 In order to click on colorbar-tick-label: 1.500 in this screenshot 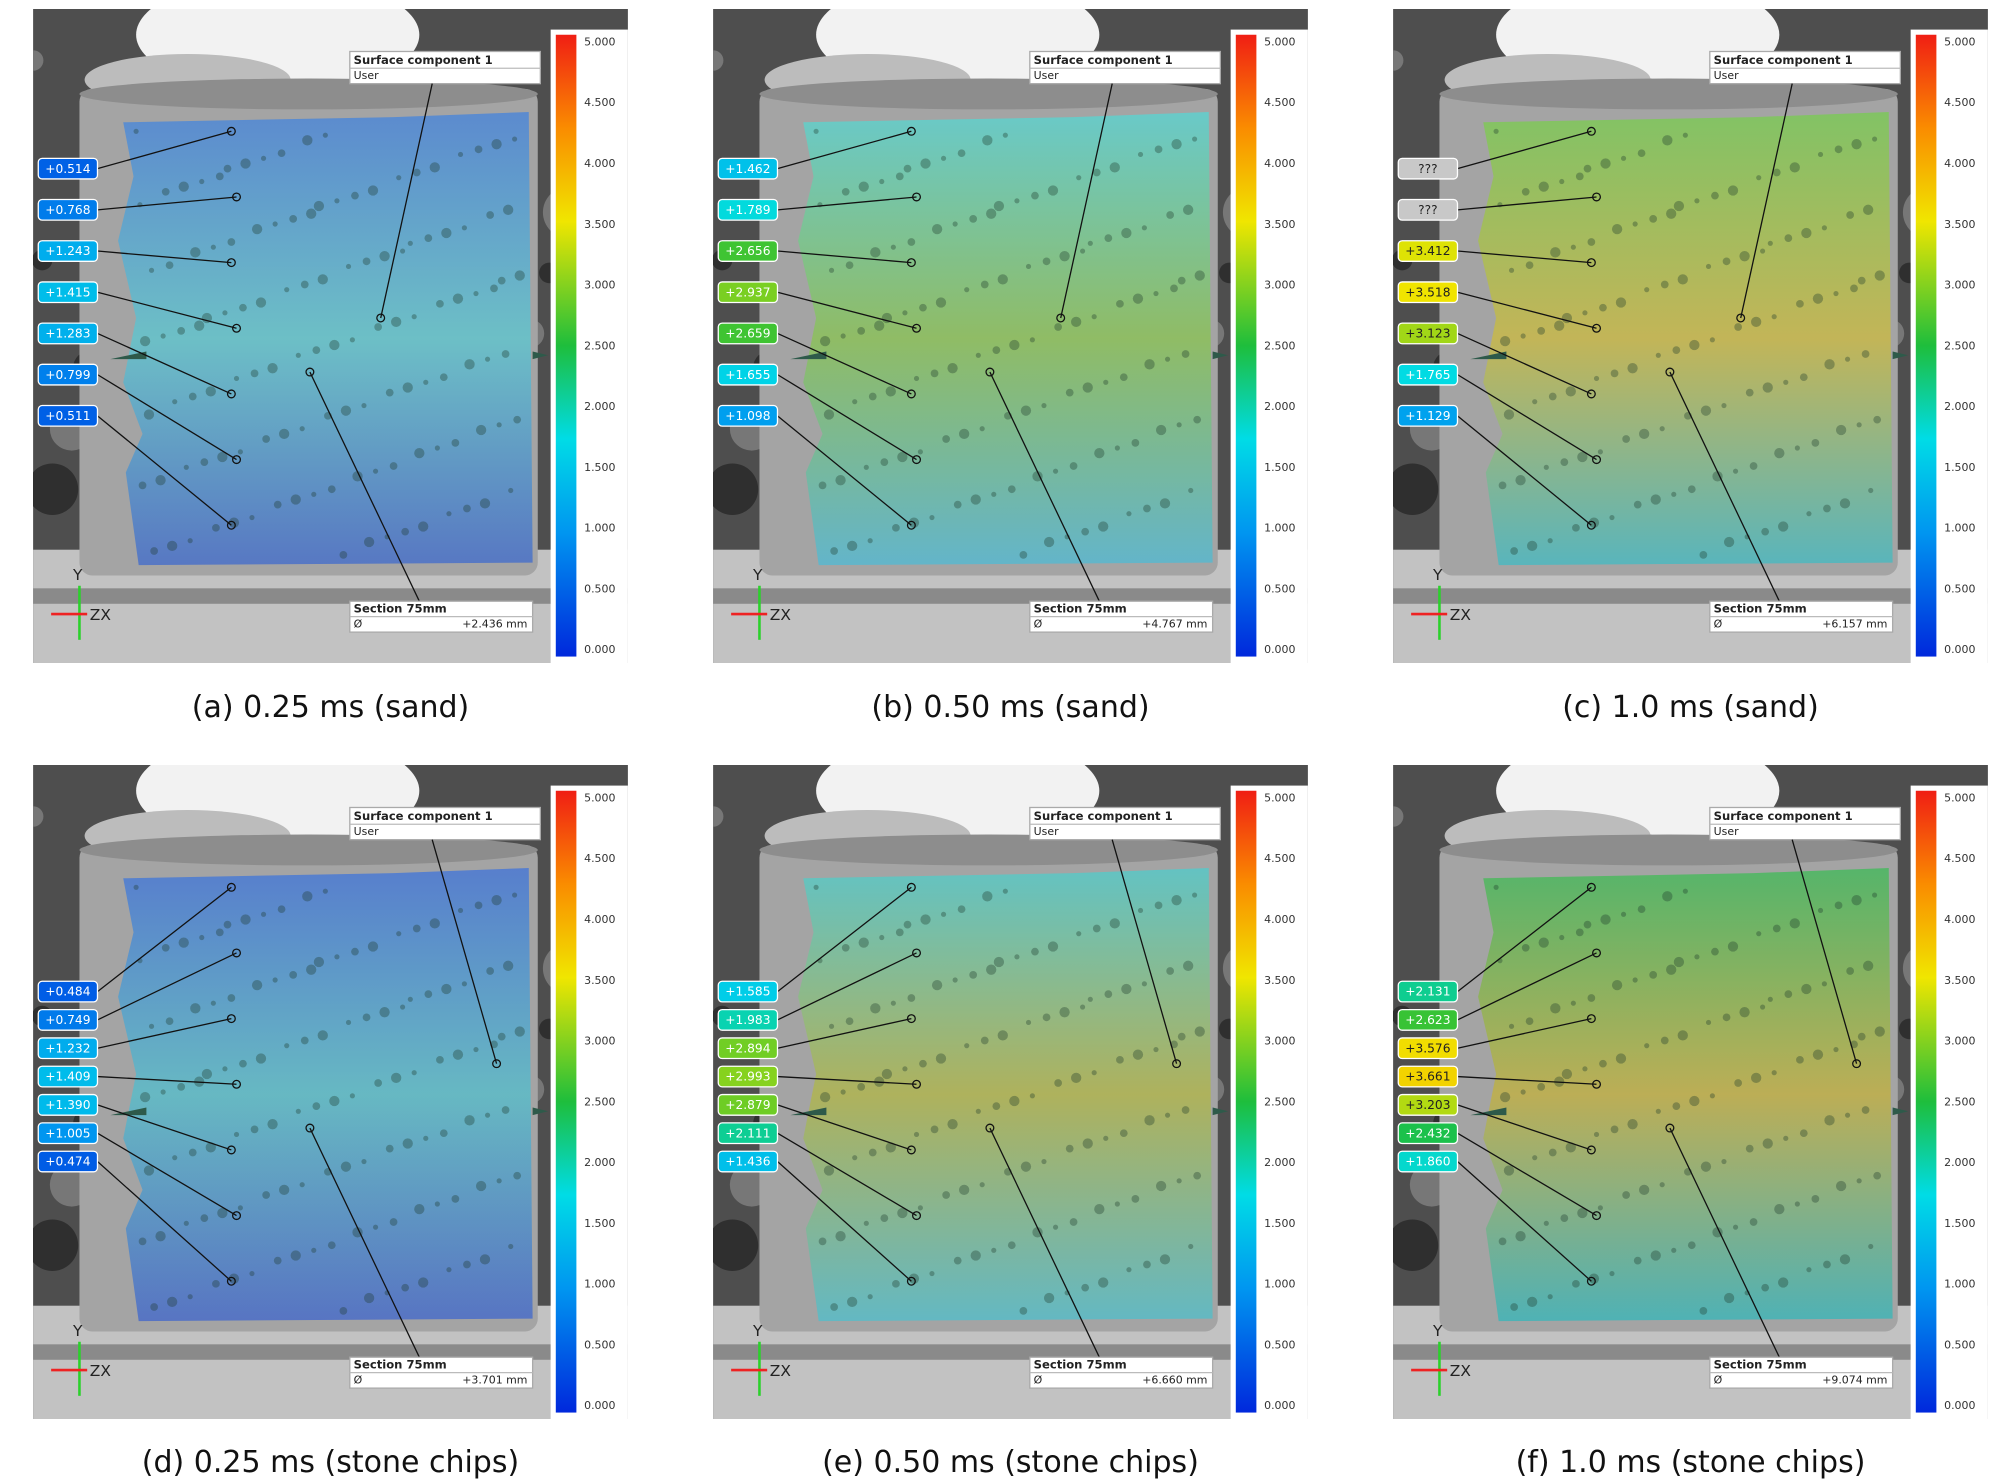, I will do `click(599, 1223)`.